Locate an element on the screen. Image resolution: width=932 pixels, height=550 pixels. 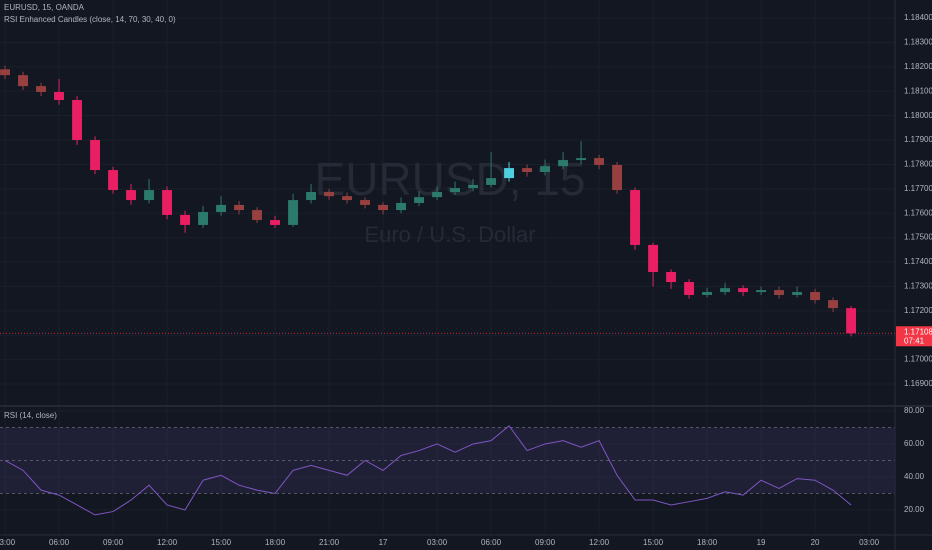
y-tick-label: 60.00 is located at coordinates (914, 443).